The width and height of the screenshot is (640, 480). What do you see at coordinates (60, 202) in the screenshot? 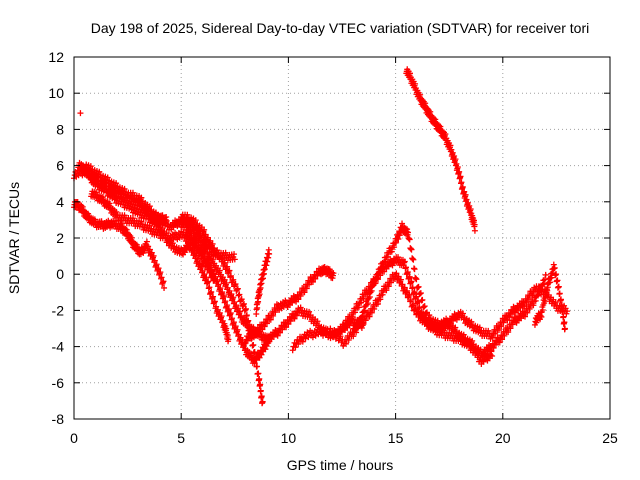
I see `y-tick-label: 4` at bounding box center [60, 202].